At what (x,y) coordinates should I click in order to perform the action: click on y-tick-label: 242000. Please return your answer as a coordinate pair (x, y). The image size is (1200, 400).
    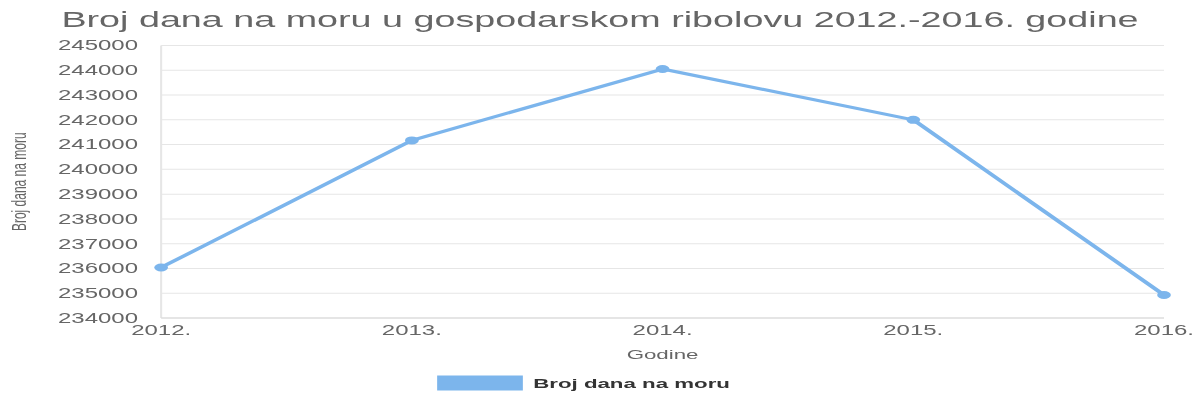
    Looking at the image, I should click on (98, 119).